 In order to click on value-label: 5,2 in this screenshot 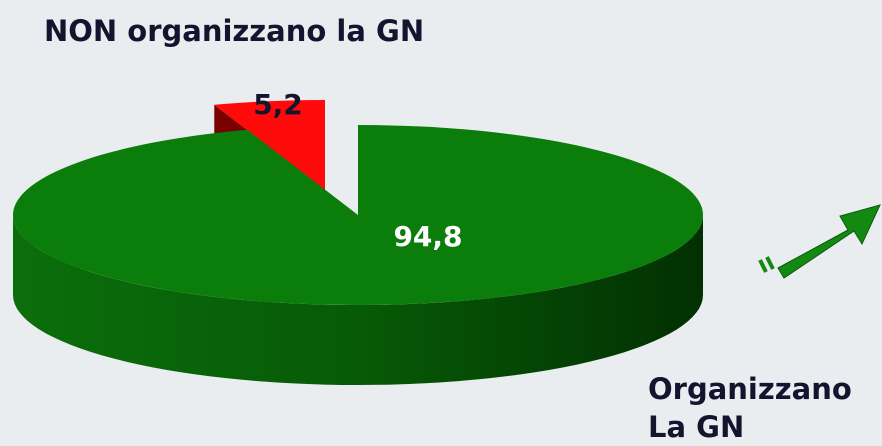, I will do `click(278, 104)`.